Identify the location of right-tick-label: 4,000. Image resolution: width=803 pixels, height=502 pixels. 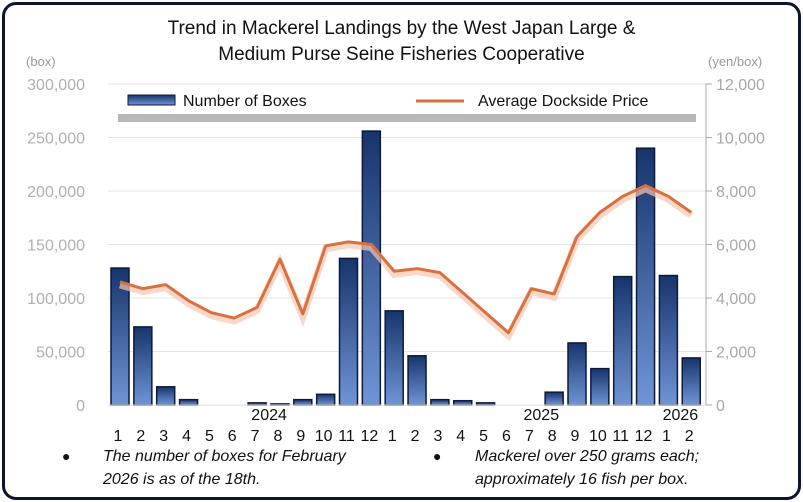
(736, 299).